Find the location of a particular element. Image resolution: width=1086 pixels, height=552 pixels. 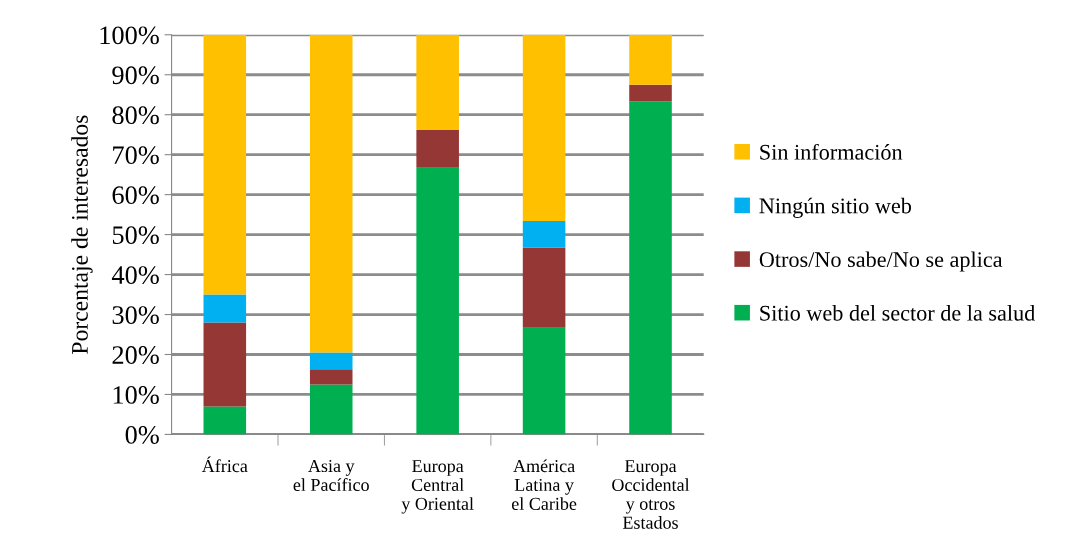

legend-label: Sin información is located at coordinates (831, 151).